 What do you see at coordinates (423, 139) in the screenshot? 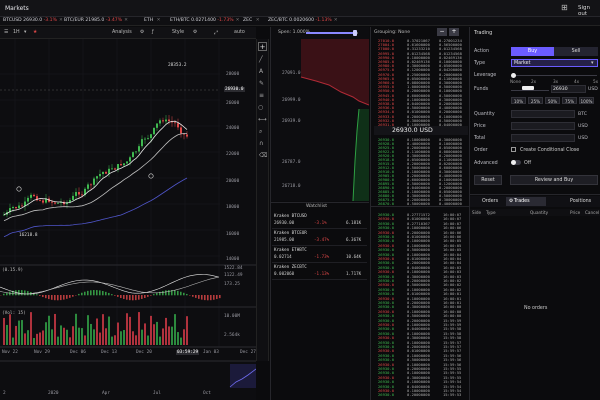
I see `orderbook-bid-row: 26930.0 0.10000000 0.30000000` at bounding box center [423, 139].